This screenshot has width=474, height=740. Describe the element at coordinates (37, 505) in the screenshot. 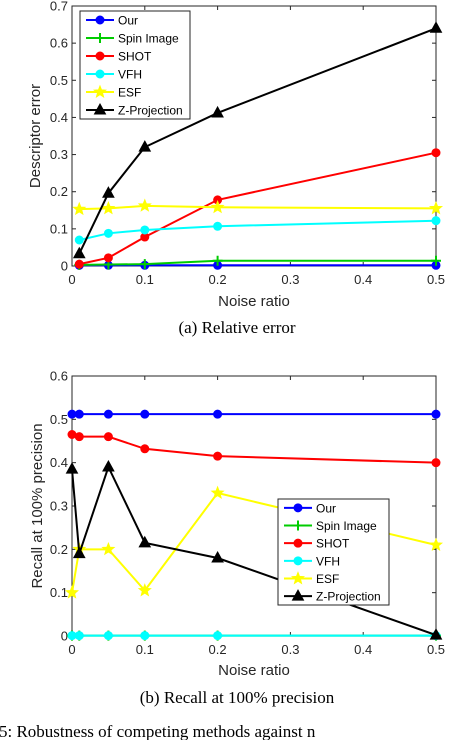

I see `y-axis-label: Recall at 100% precision` at that location.